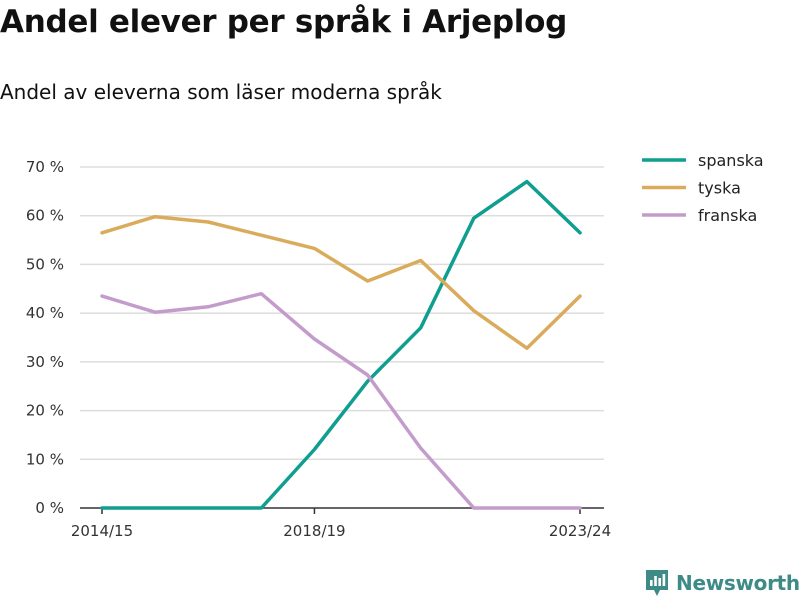 Image resolution: width=800 pixels, height=600 pixels. Describe the element at coordinates (45, 167) in the screenshot. I see `y-tick-label: 70 %` at that location.